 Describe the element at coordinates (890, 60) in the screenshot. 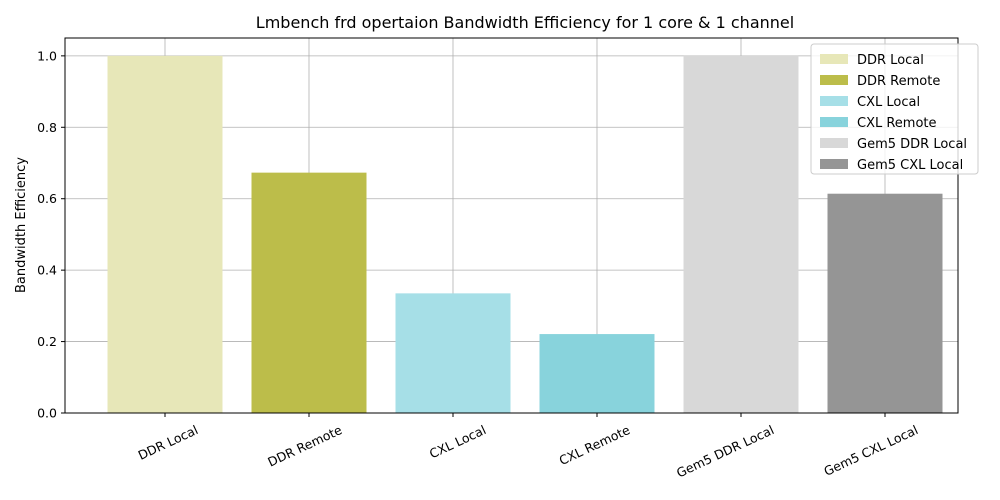

I see `legend-label: DDR Local` at that location.